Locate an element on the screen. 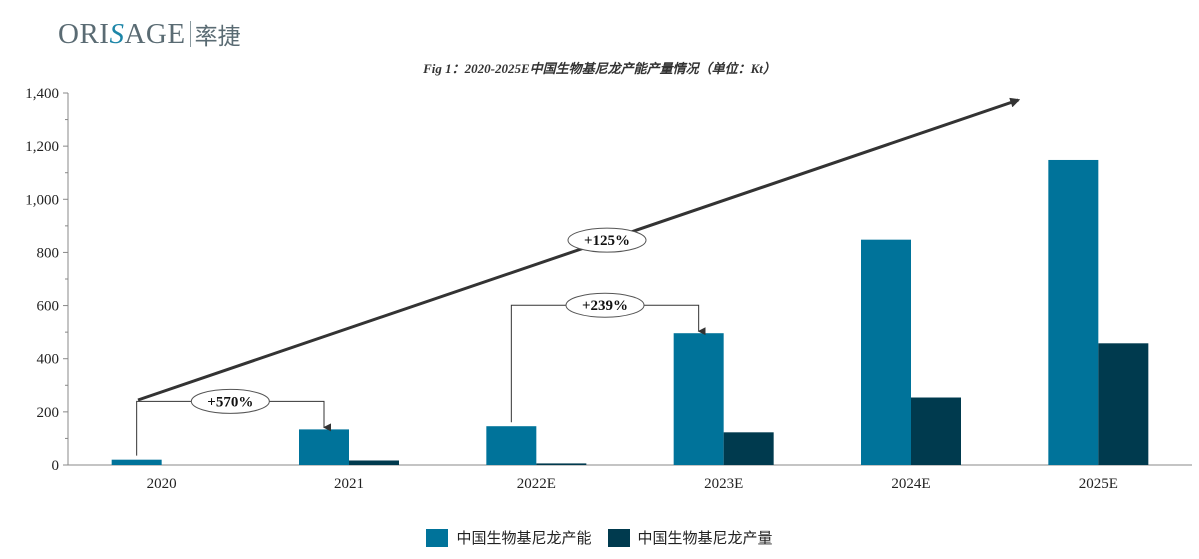  y-tick-label: 800 is located at coordinates (48, 253).